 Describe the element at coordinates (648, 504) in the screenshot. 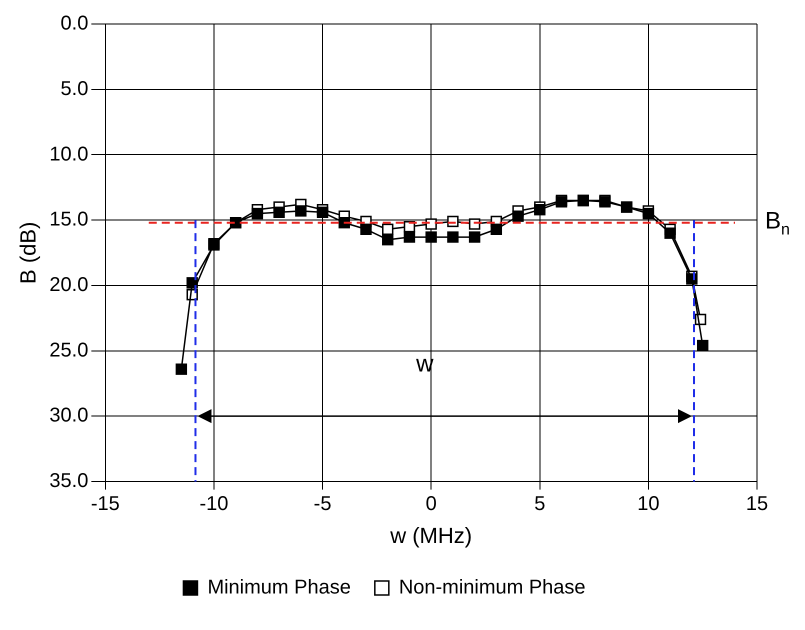

I see `x-tick-label: 10` at that location.